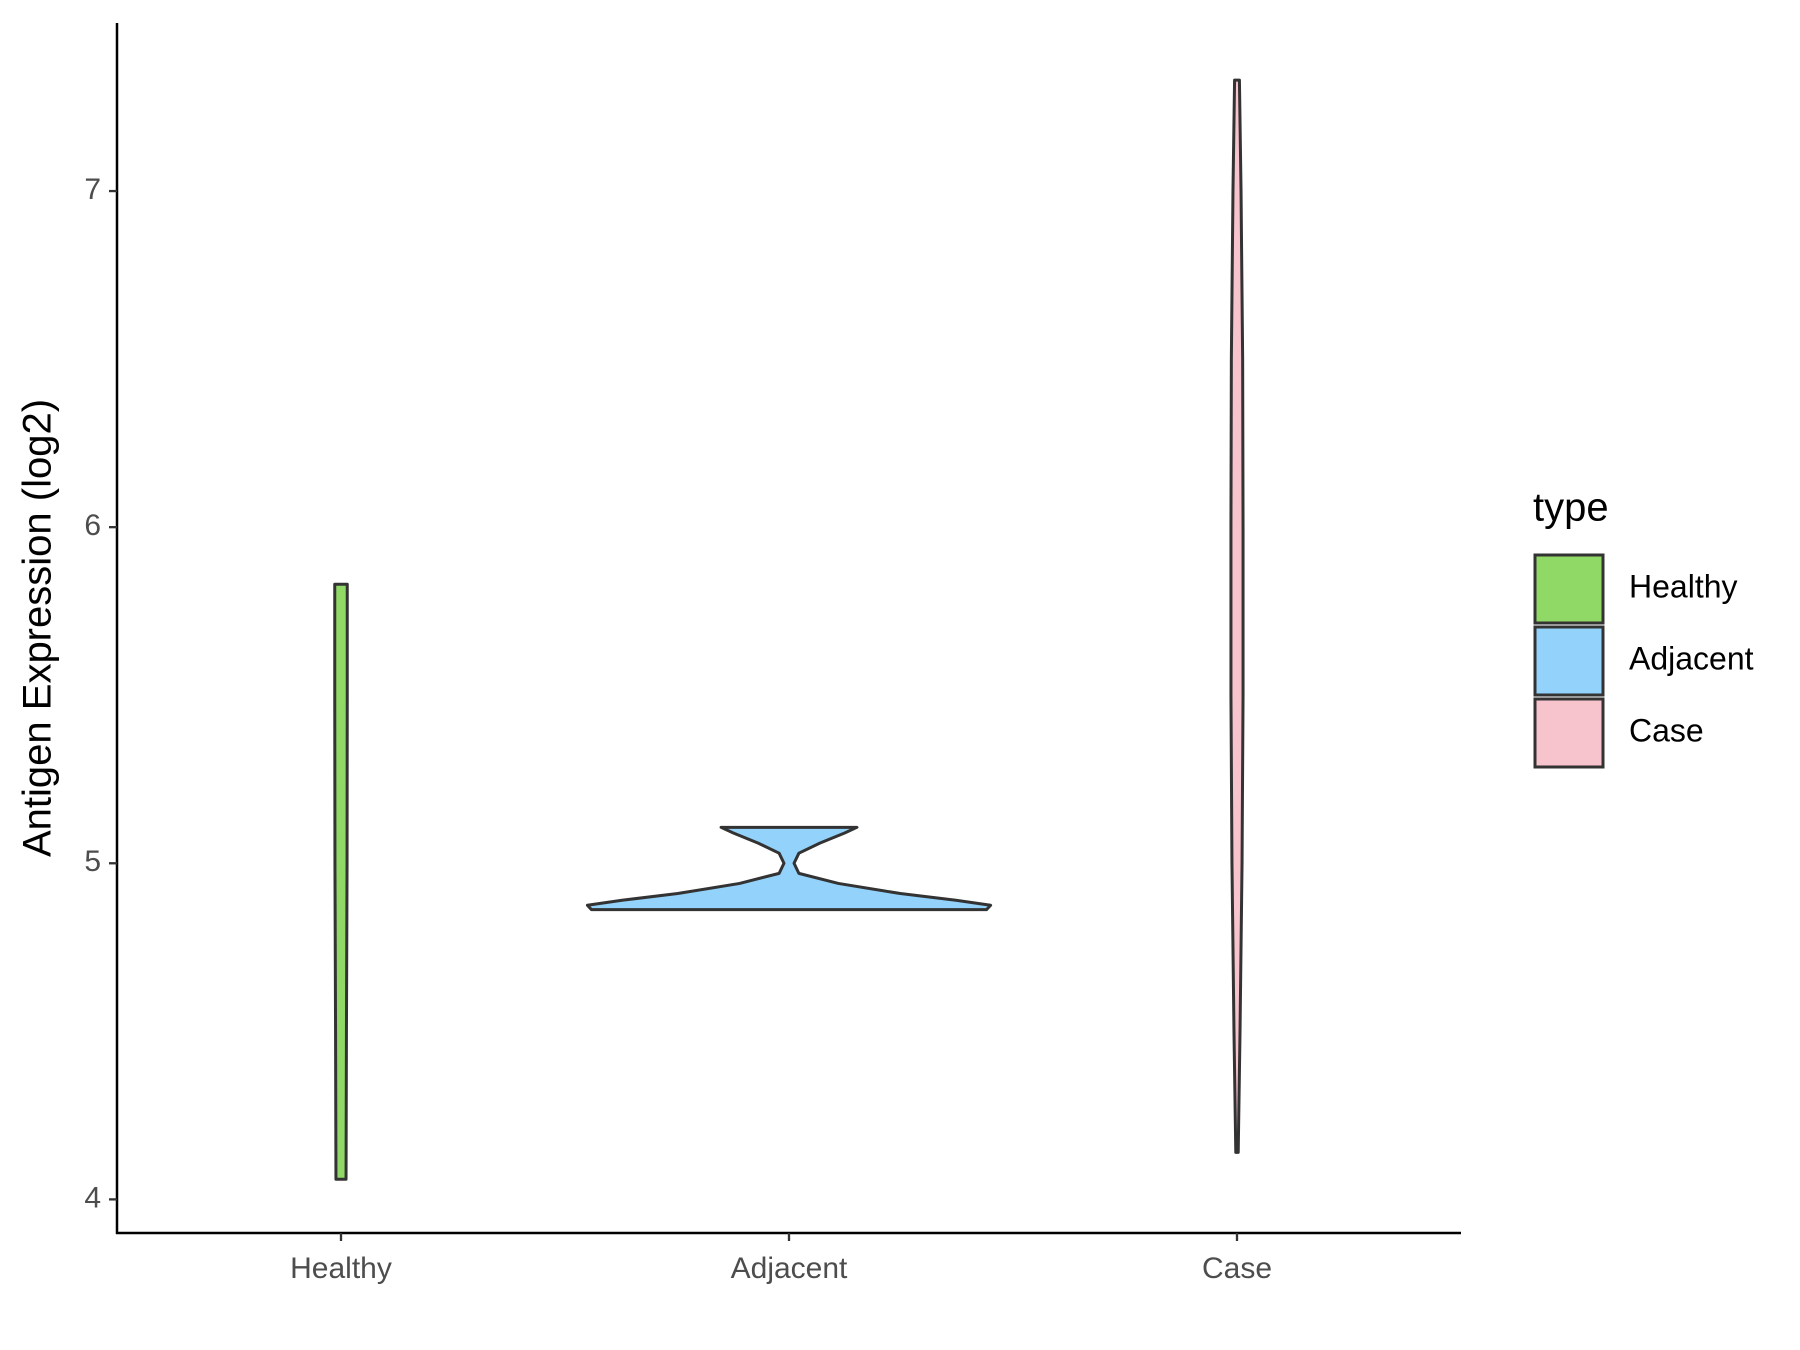  I want to click on legend-title: type, so click(1571, 508).